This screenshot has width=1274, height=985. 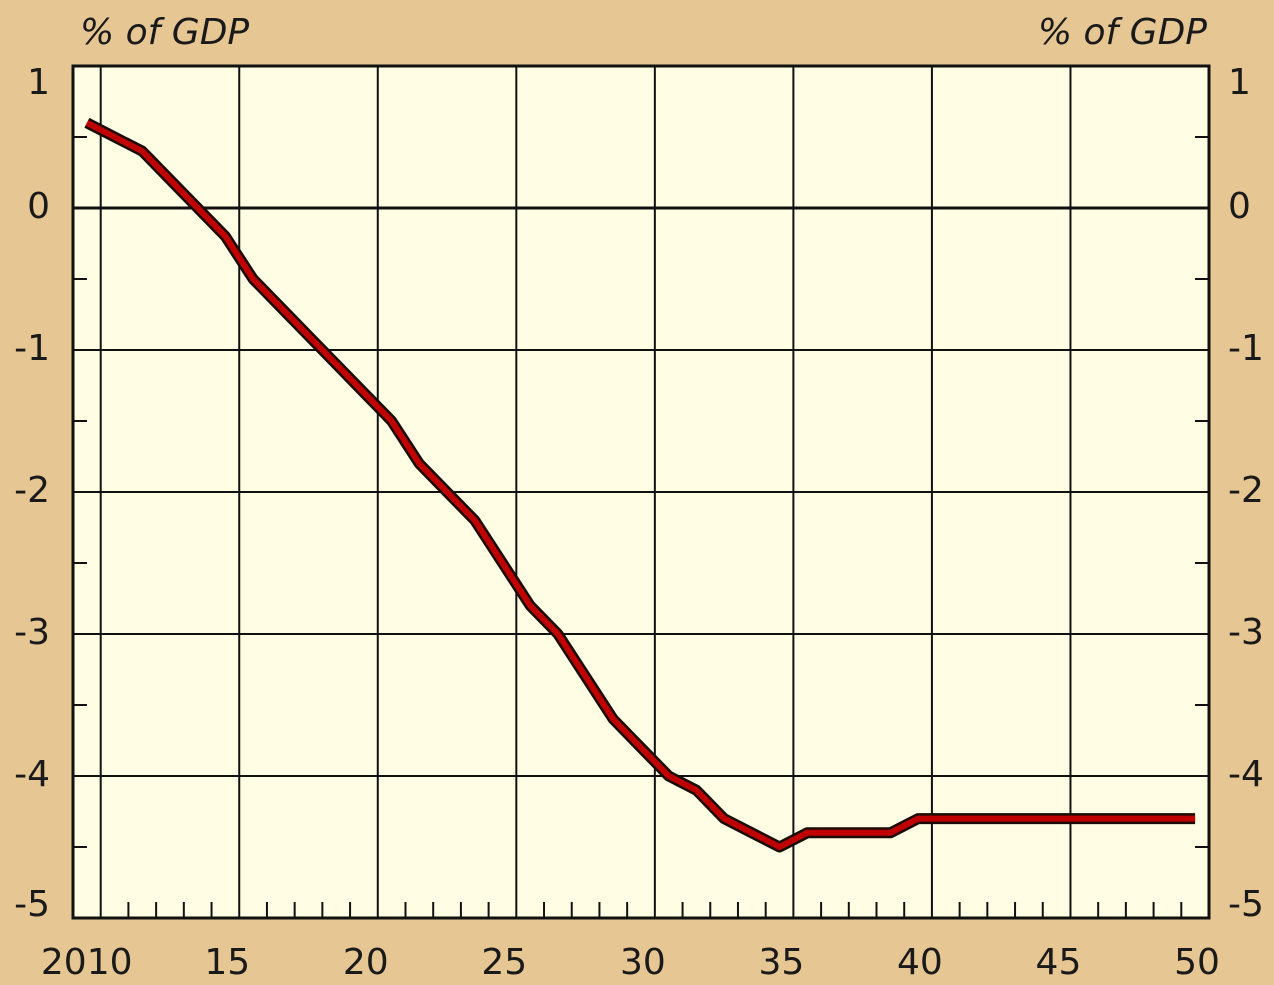 I want to click on y2-tick-label: 1, so click(x=1239, y=82).